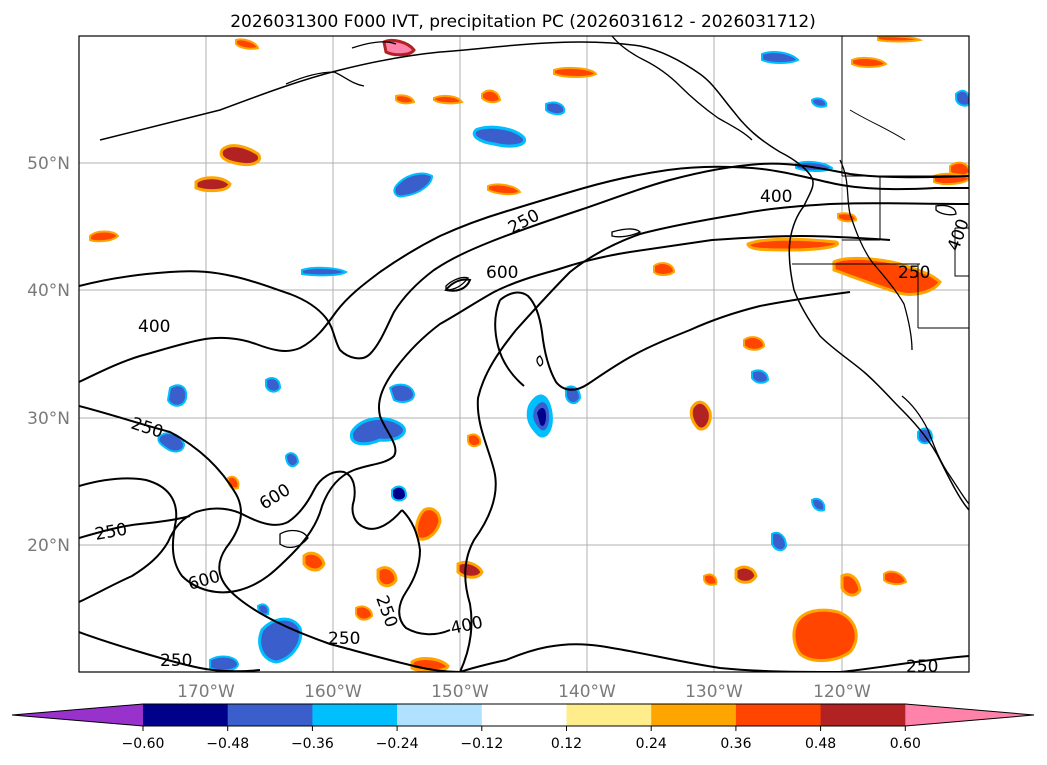 The image size is (1047, 765). I want to click on lon-label: 160°W, so click(333, 692).